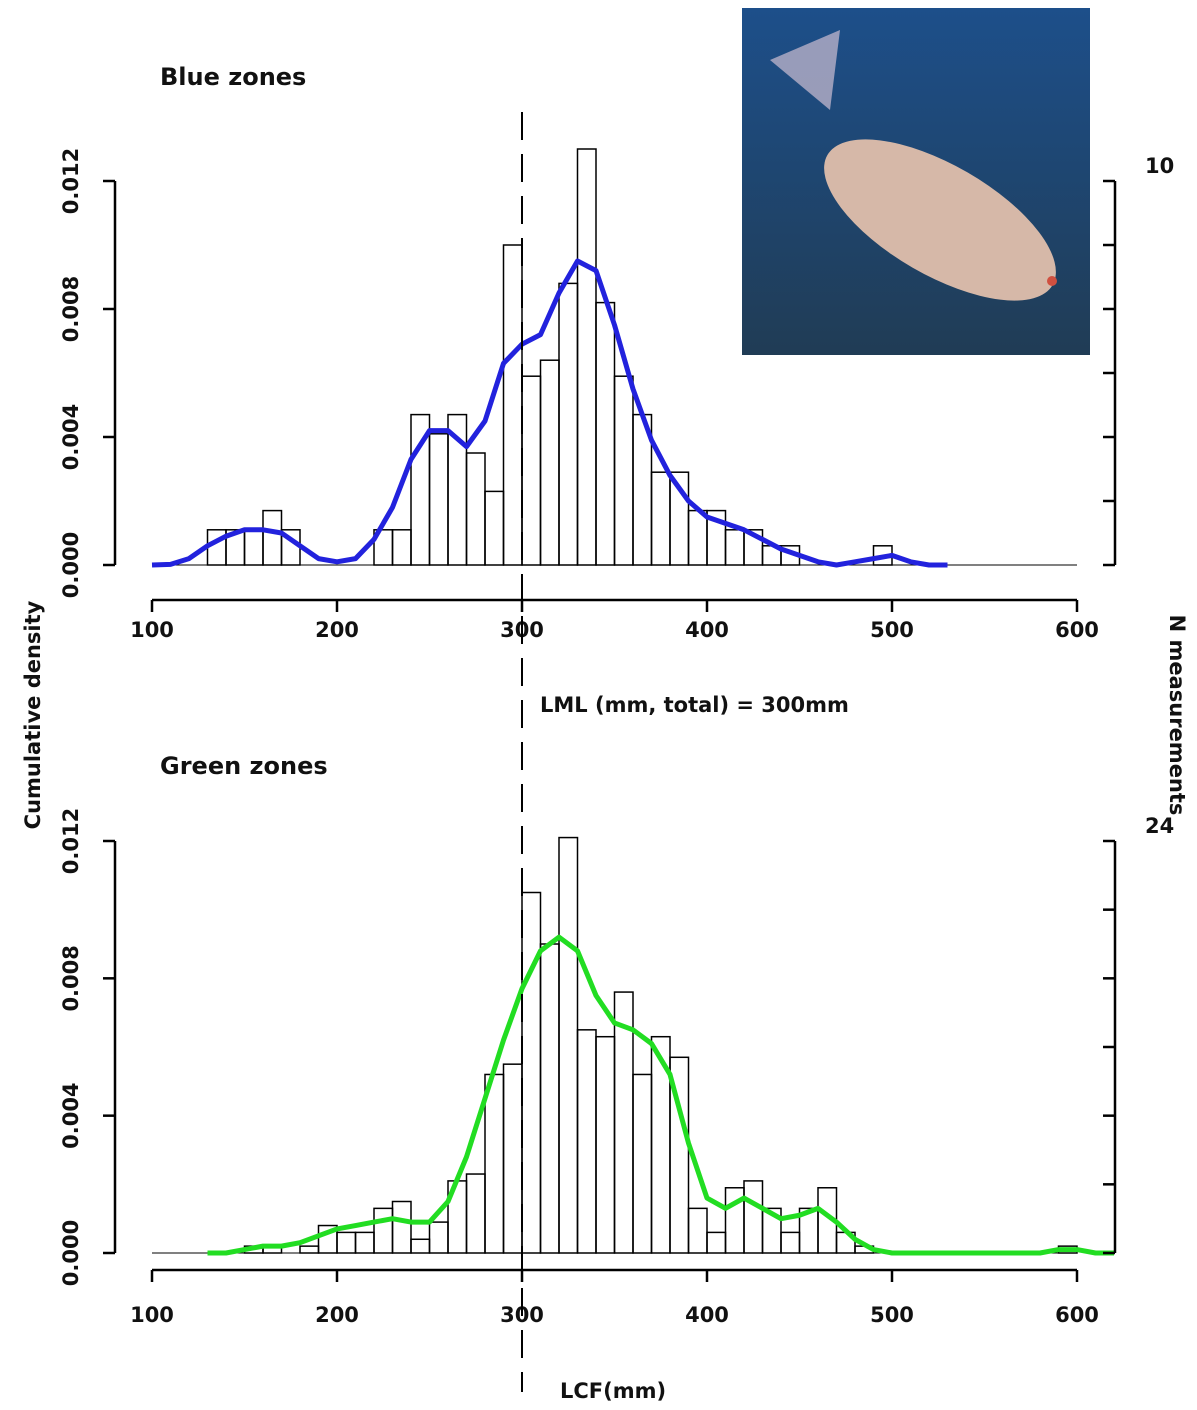 This screenshot has width=1197, height=1410. I want to click on y2-tick-label: 24, so click(1159, 826).